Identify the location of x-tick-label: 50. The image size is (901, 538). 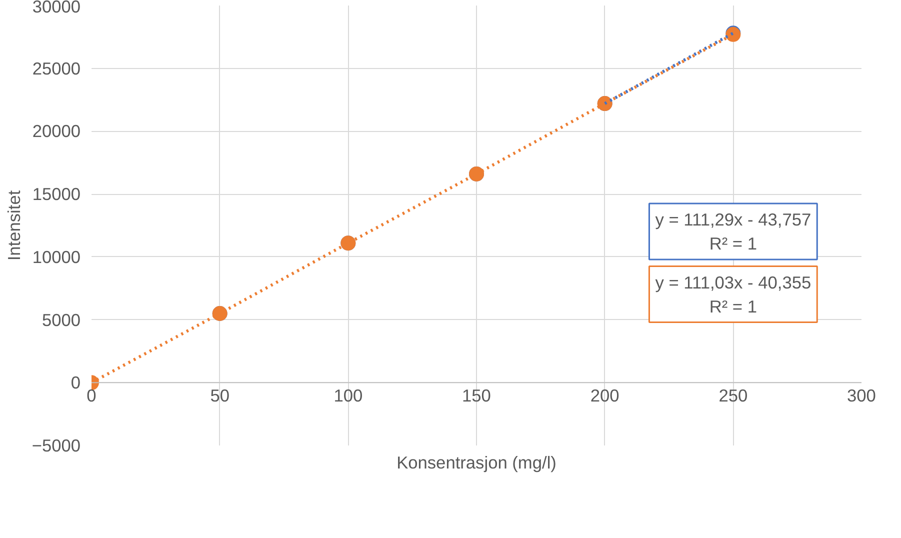
(220, 396).